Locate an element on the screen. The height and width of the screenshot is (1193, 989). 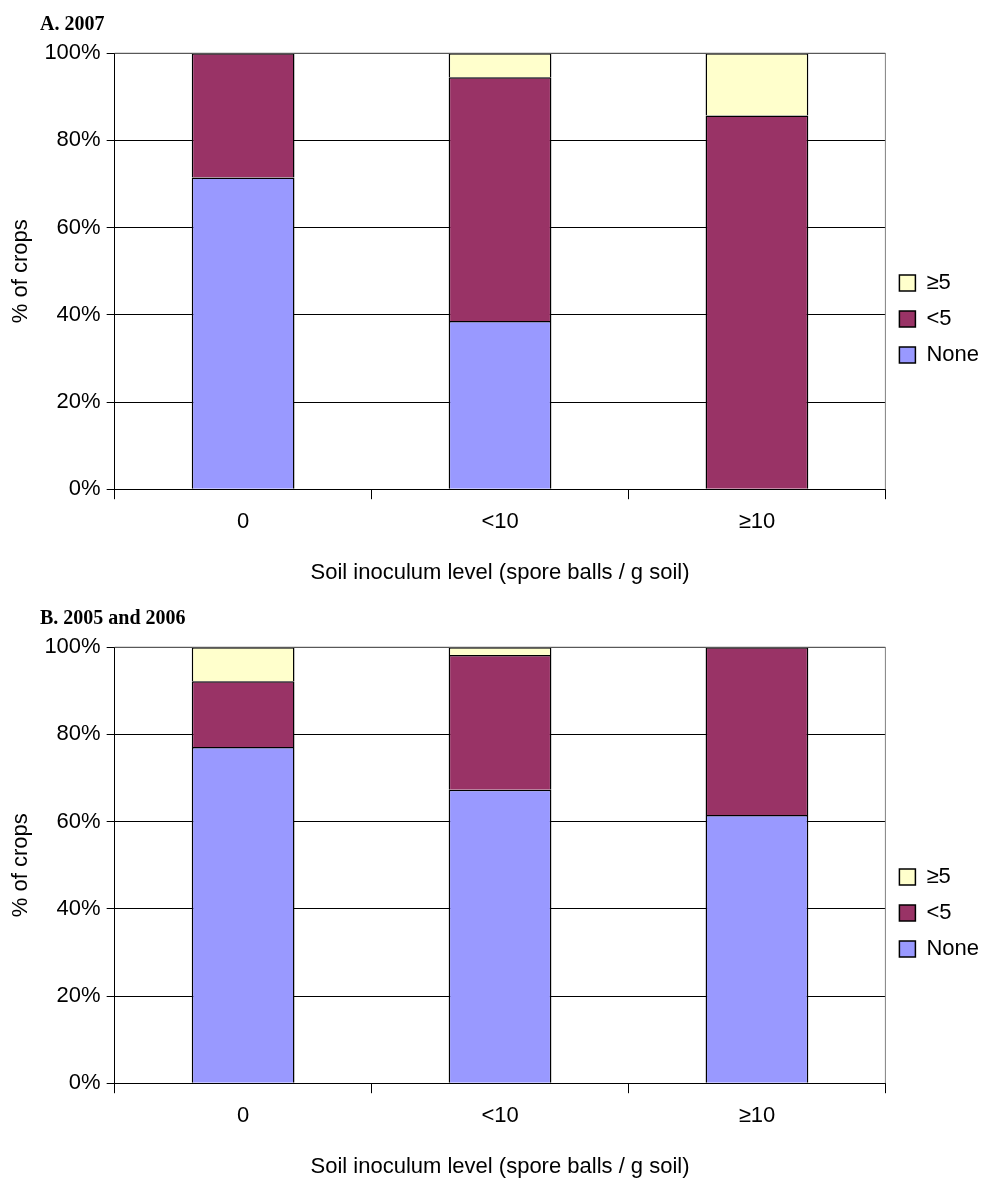
chart-title: B. 2005 and 2006 is located at coordinates (113, 616).